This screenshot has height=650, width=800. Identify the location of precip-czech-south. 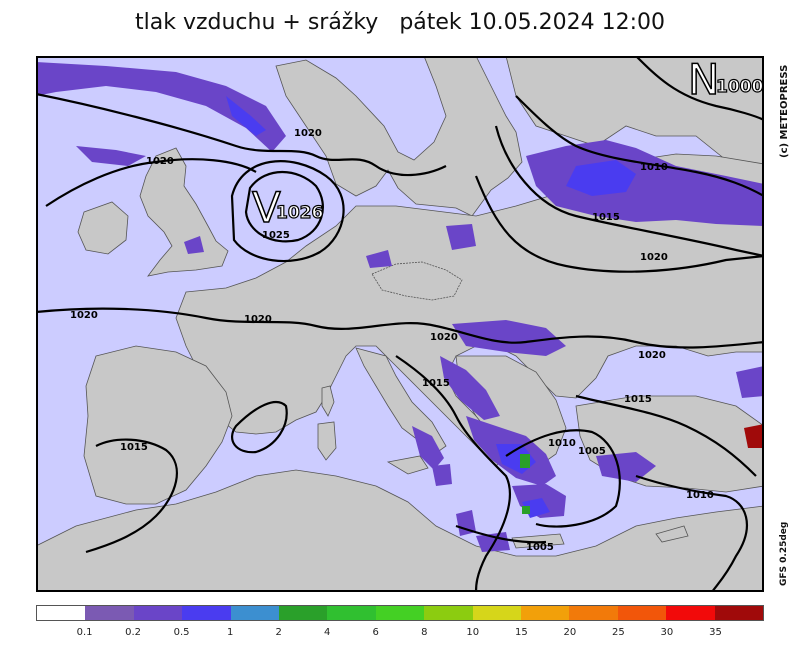
(379, 259).